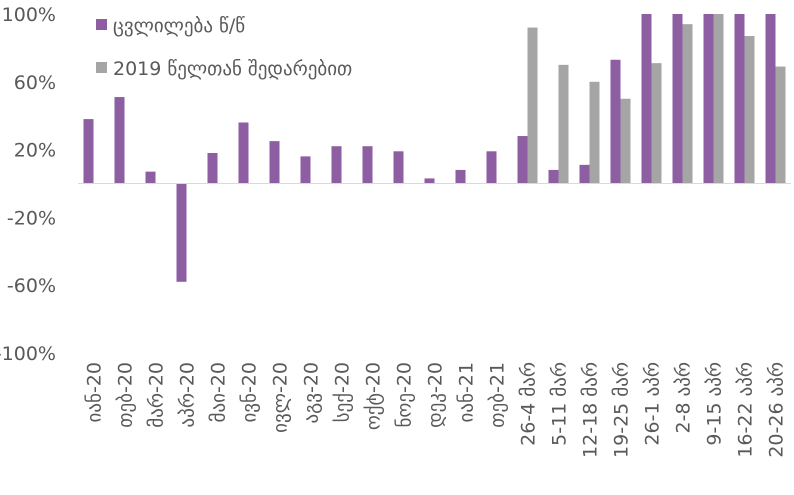  I want to click on x-tick-label: ოქტ-20, so click(374, 396).